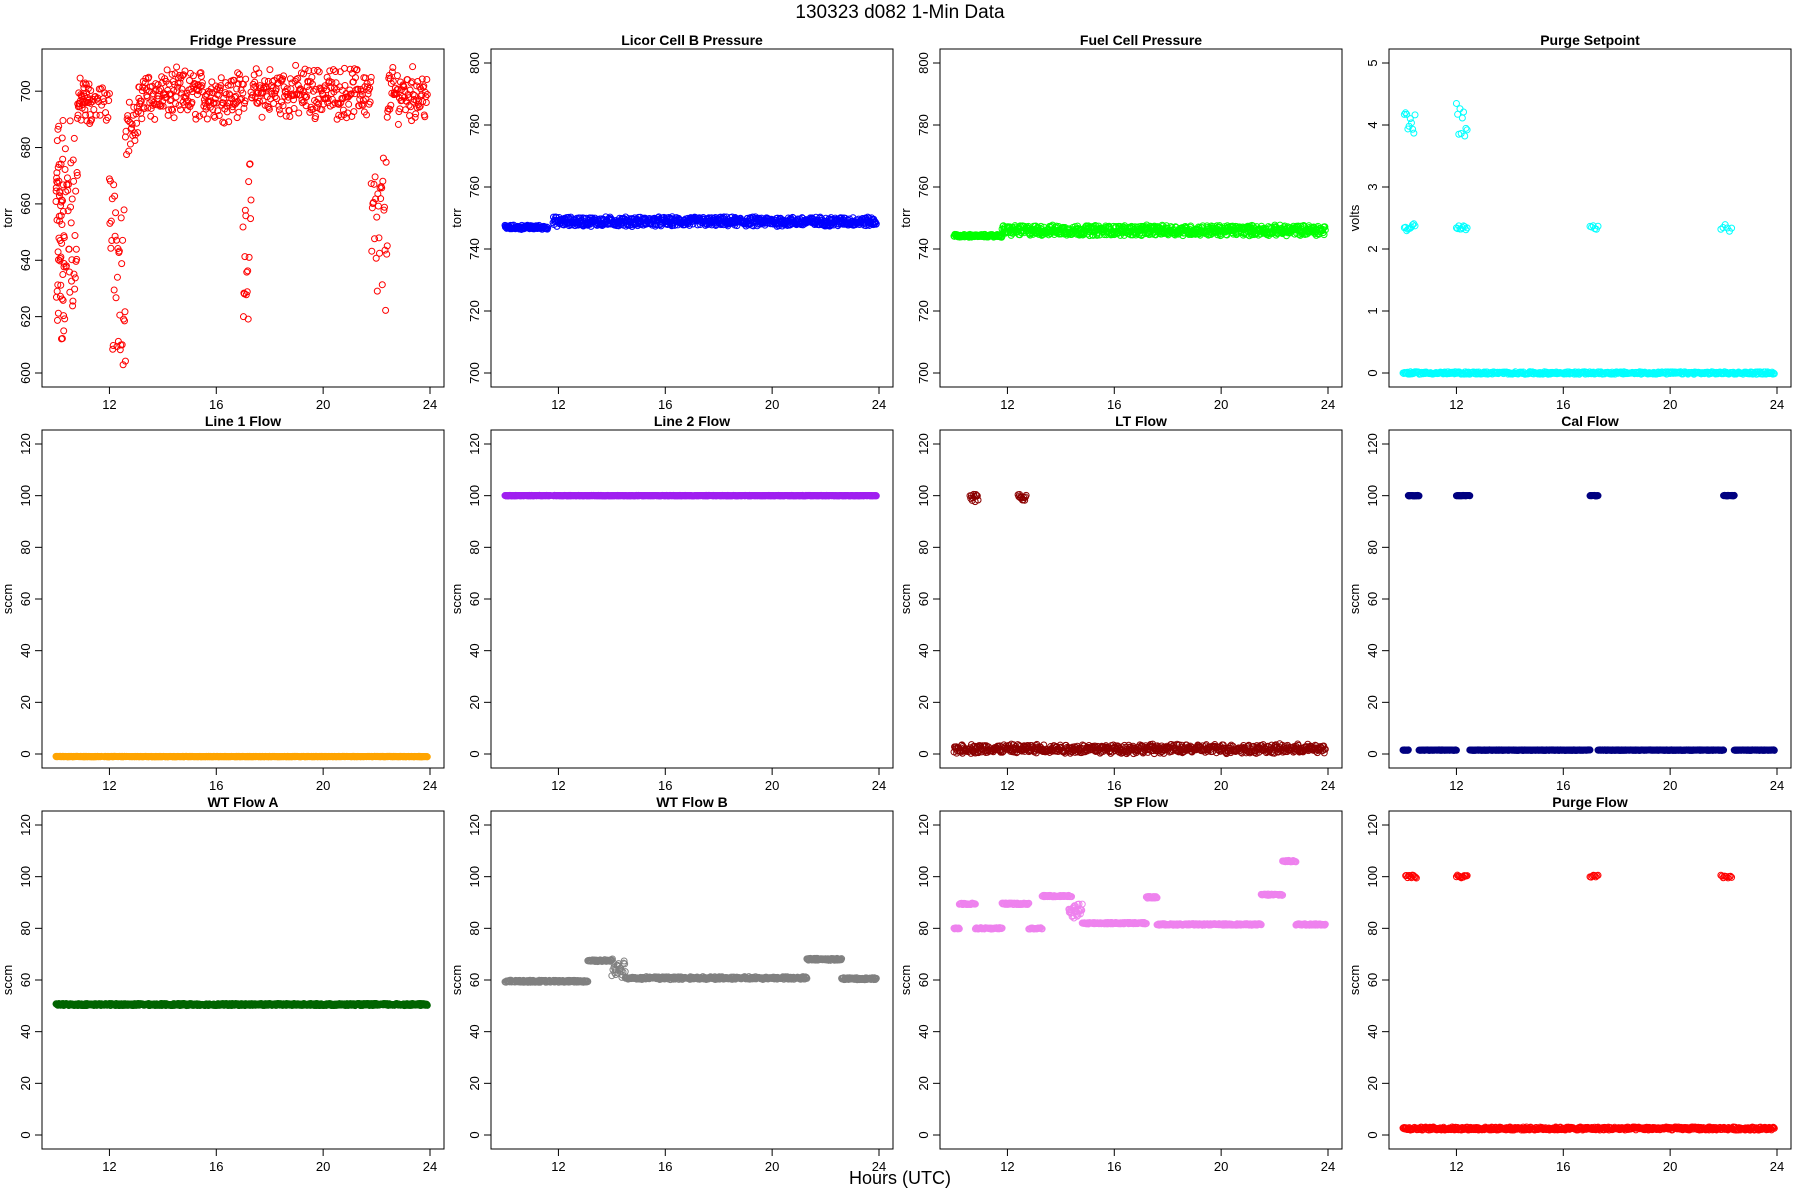 The width and height of the screenshot is (1800, 1200). Describe the element at coordinates (923, 311) in the screenshot. I see `y-tick-label: 720` at that location.